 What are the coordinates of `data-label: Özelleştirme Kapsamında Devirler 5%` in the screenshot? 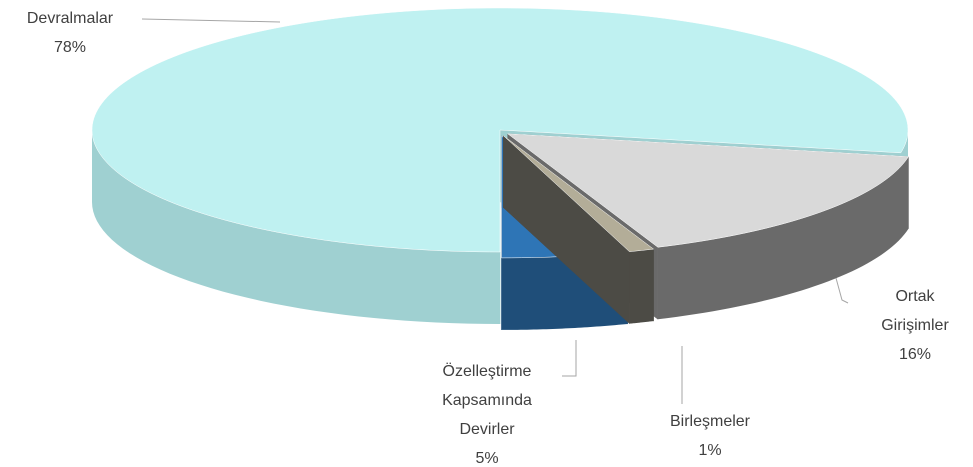 It's located at (487, 412).